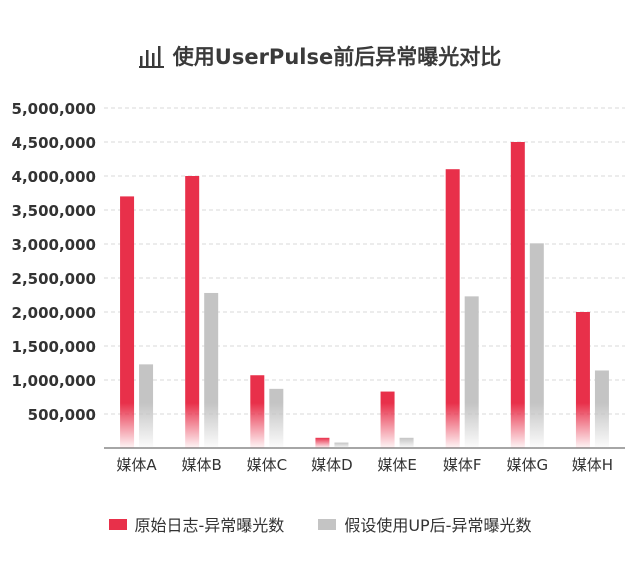 The height and width of the screenshot is (571, 640). What do you see at coordinates (54, 245) in the screenshot?
I see `y-tick-label: 3,000,000` at bounding box center [54, 245].